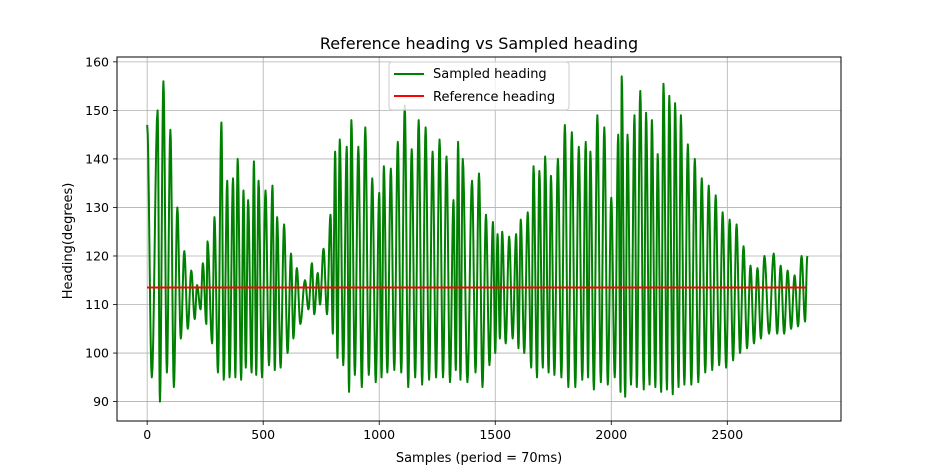 The height and width of the screenshot is (474, 935). Describe the element at coordinates (479, 43) in the screenshot. I see `chart-title: Reference heading vs Sampled heading` at that location.